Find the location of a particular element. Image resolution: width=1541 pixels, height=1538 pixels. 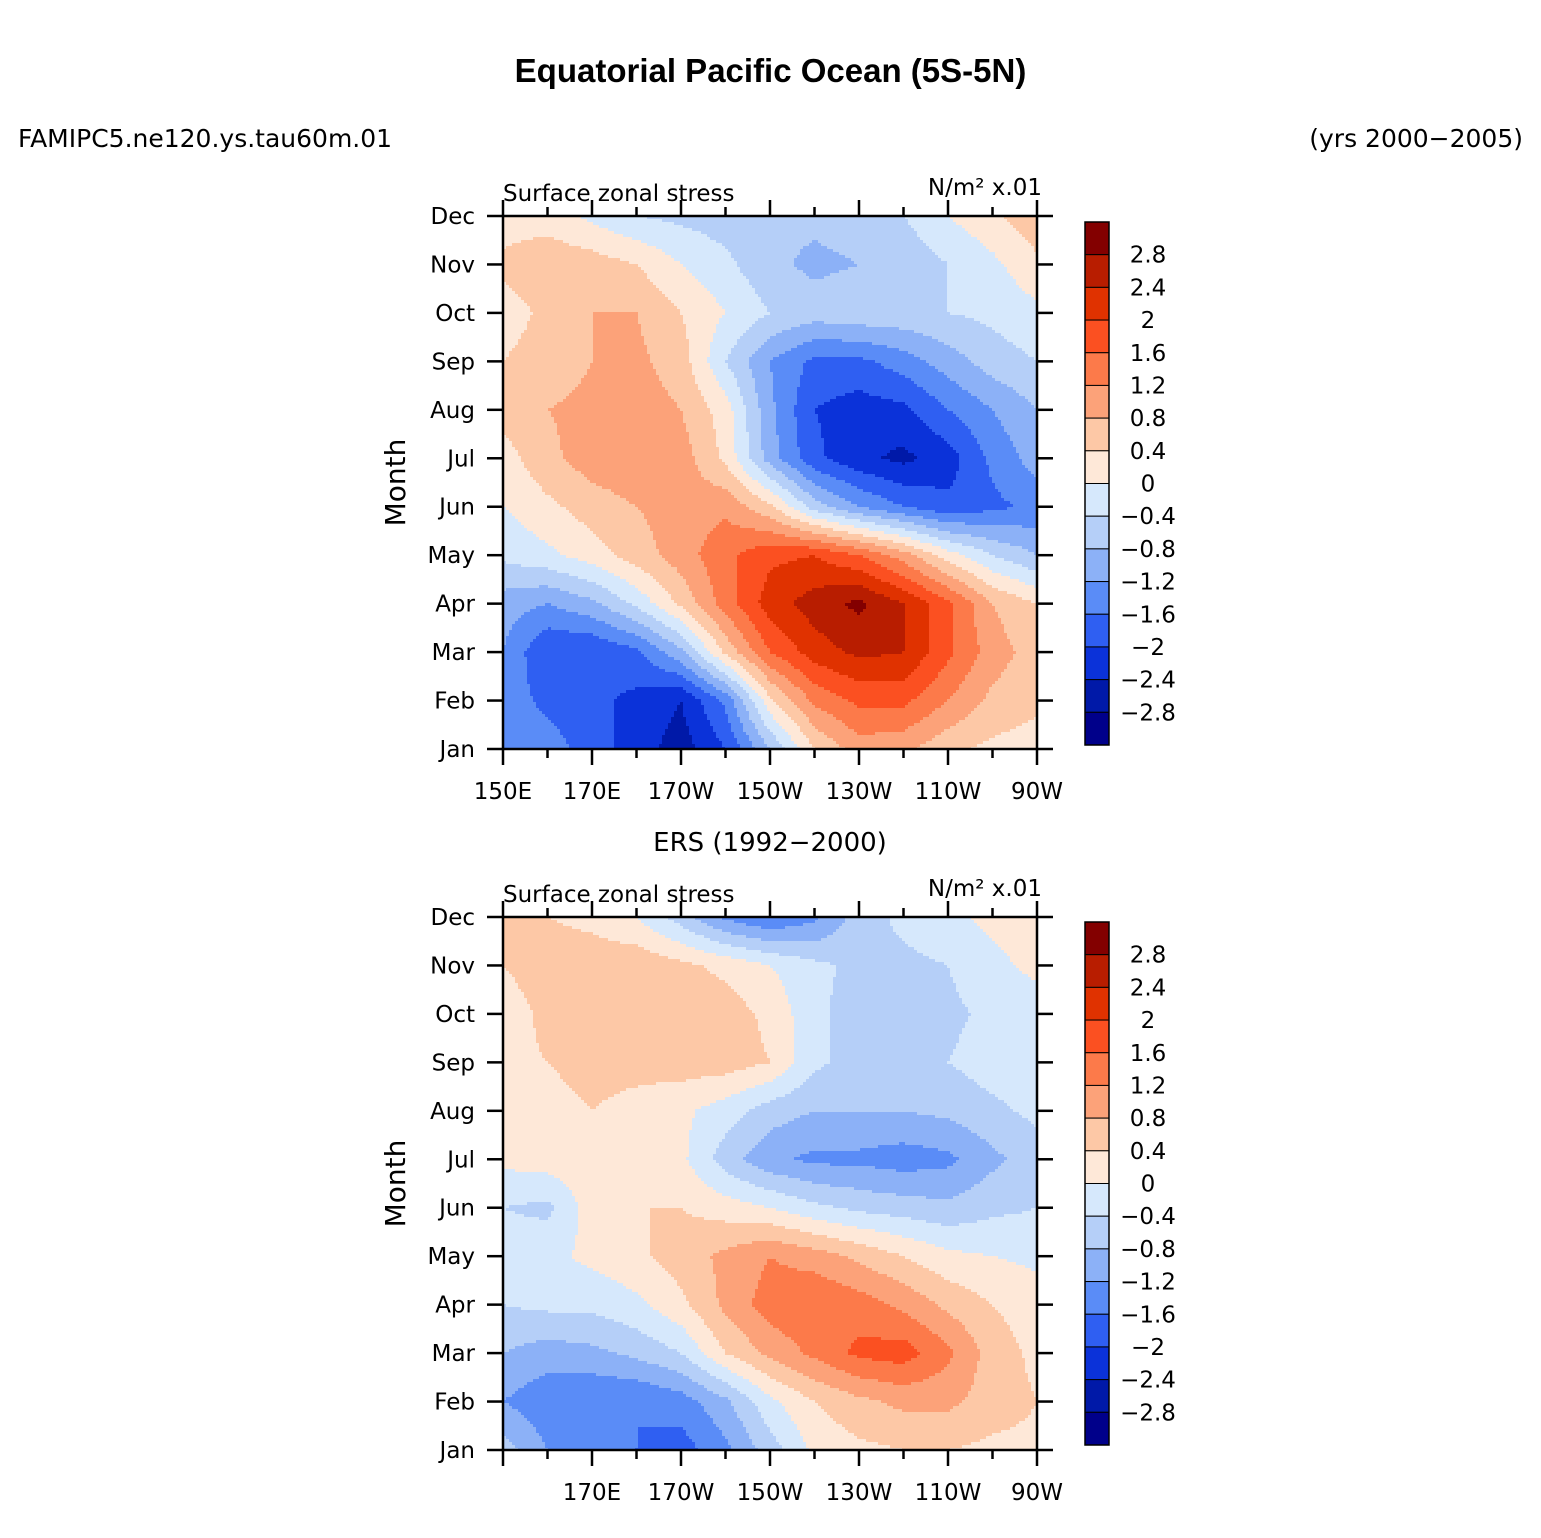

colorbar-label: −1.2 is located at coordinates (1148, 583).